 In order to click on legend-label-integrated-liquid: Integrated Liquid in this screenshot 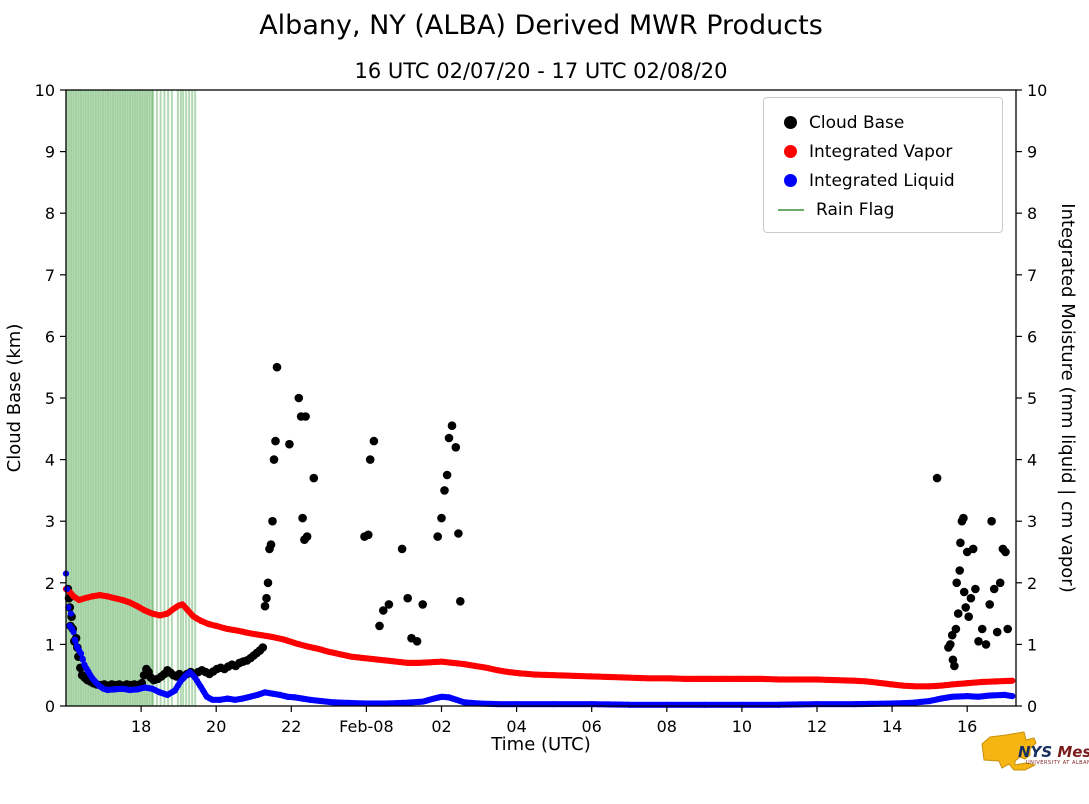, I will do `click(882, 180)`.